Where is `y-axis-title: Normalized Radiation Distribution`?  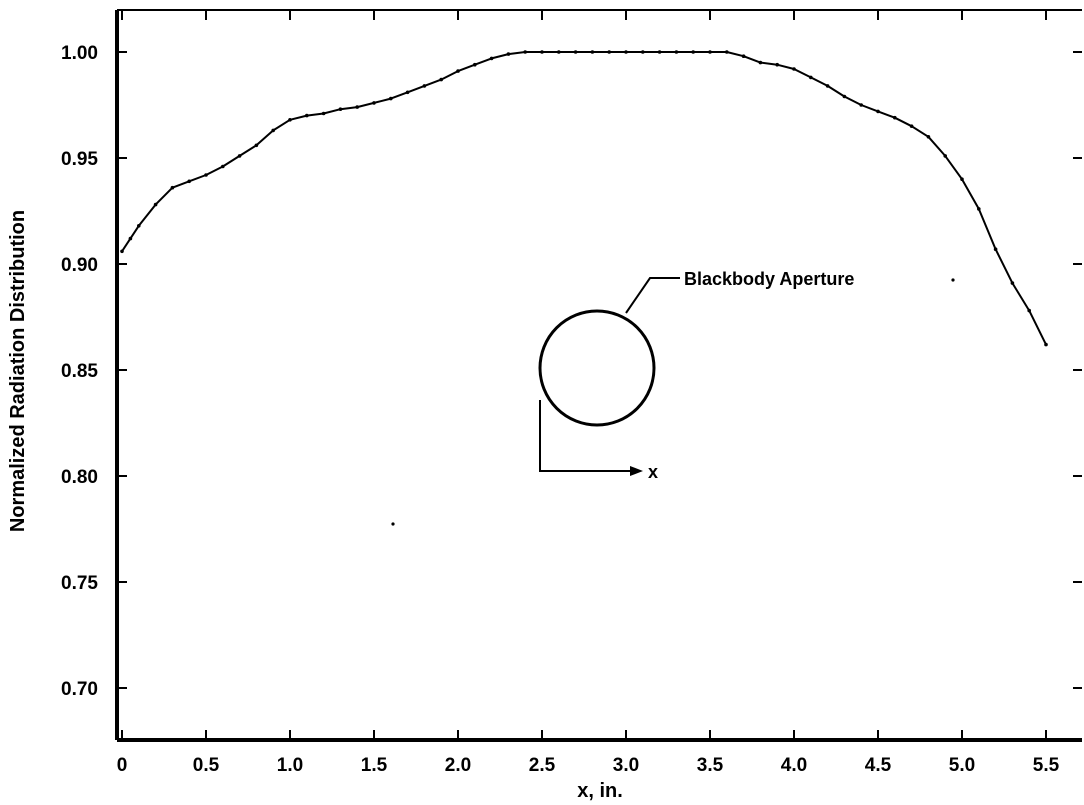 y-axis-title: Normalized Radiation Distribution is located at coordinates (18, 371).